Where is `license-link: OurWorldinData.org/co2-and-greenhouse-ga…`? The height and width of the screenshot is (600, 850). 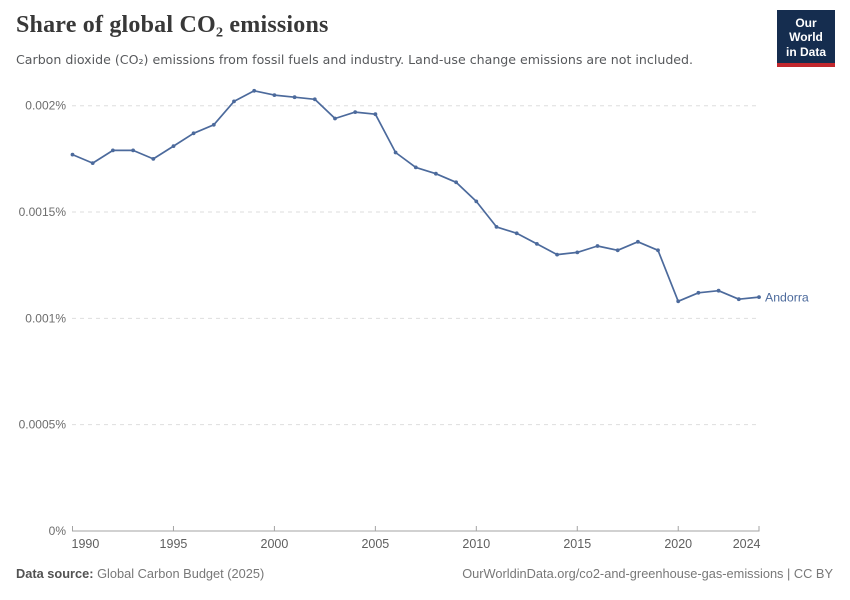
license-link: OurWorldinData.org/co2-and-greenhouse-ga… is located at coordinates (647, 573).